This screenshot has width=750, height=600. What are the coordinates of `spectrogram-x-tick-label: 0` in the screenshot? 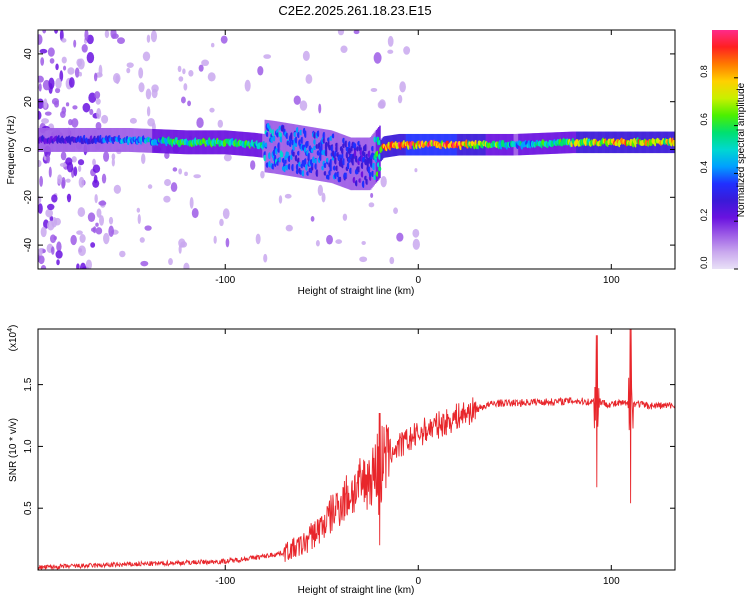 It's located at (418, 280).